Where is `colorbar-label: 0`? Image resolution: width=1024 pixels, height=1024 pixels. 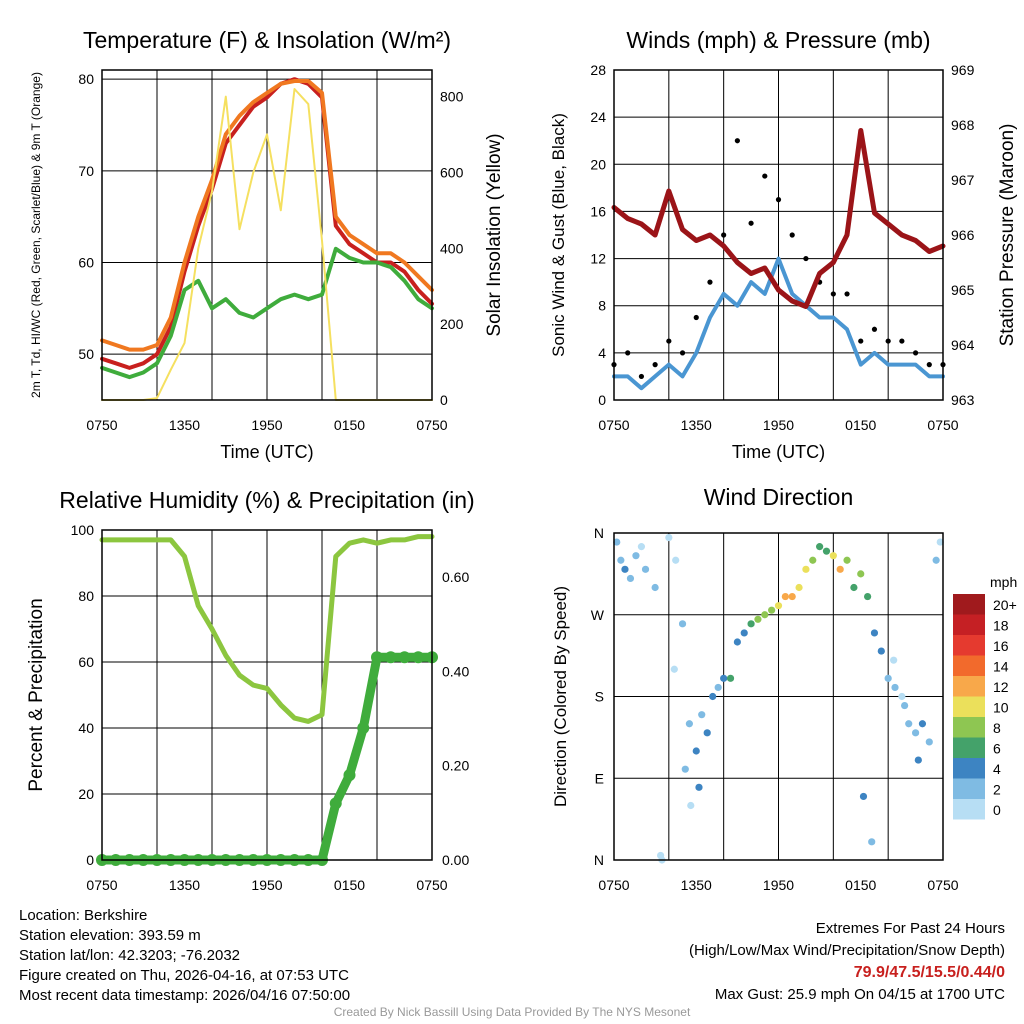
colorbar-label: 0 is located at coordinates (997, 810).